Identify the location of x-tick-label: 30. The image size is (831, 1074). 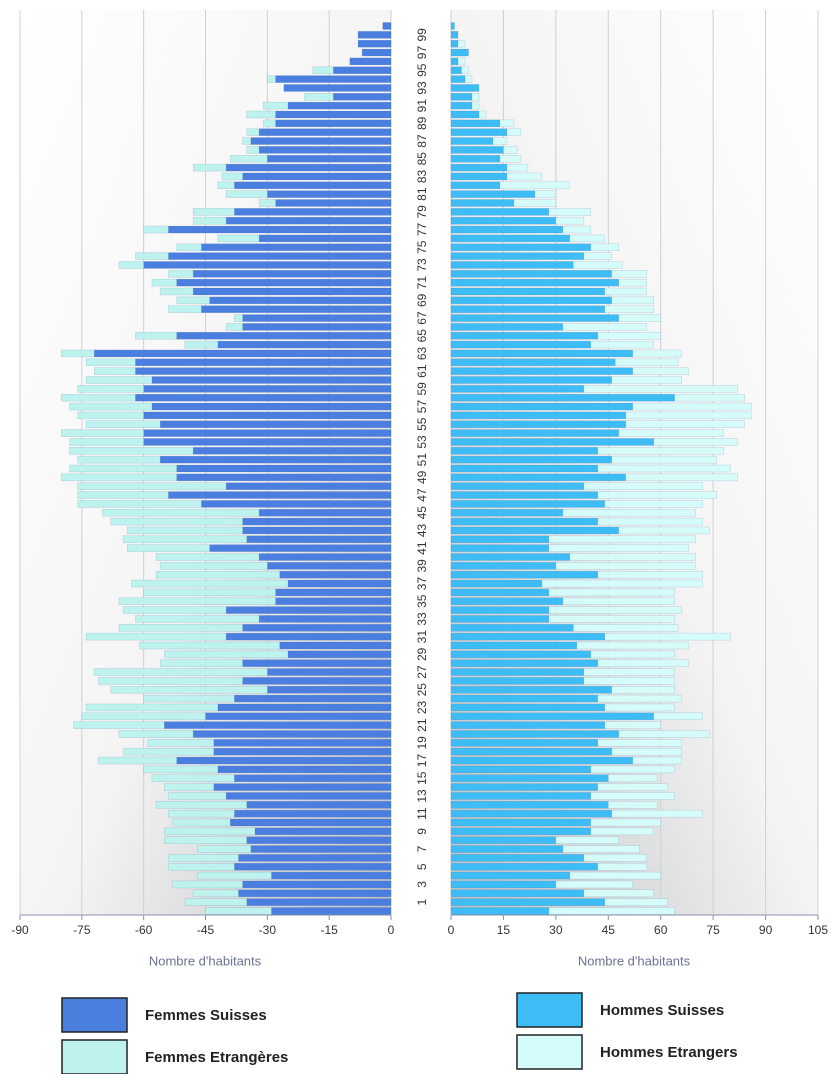
(556, 930).